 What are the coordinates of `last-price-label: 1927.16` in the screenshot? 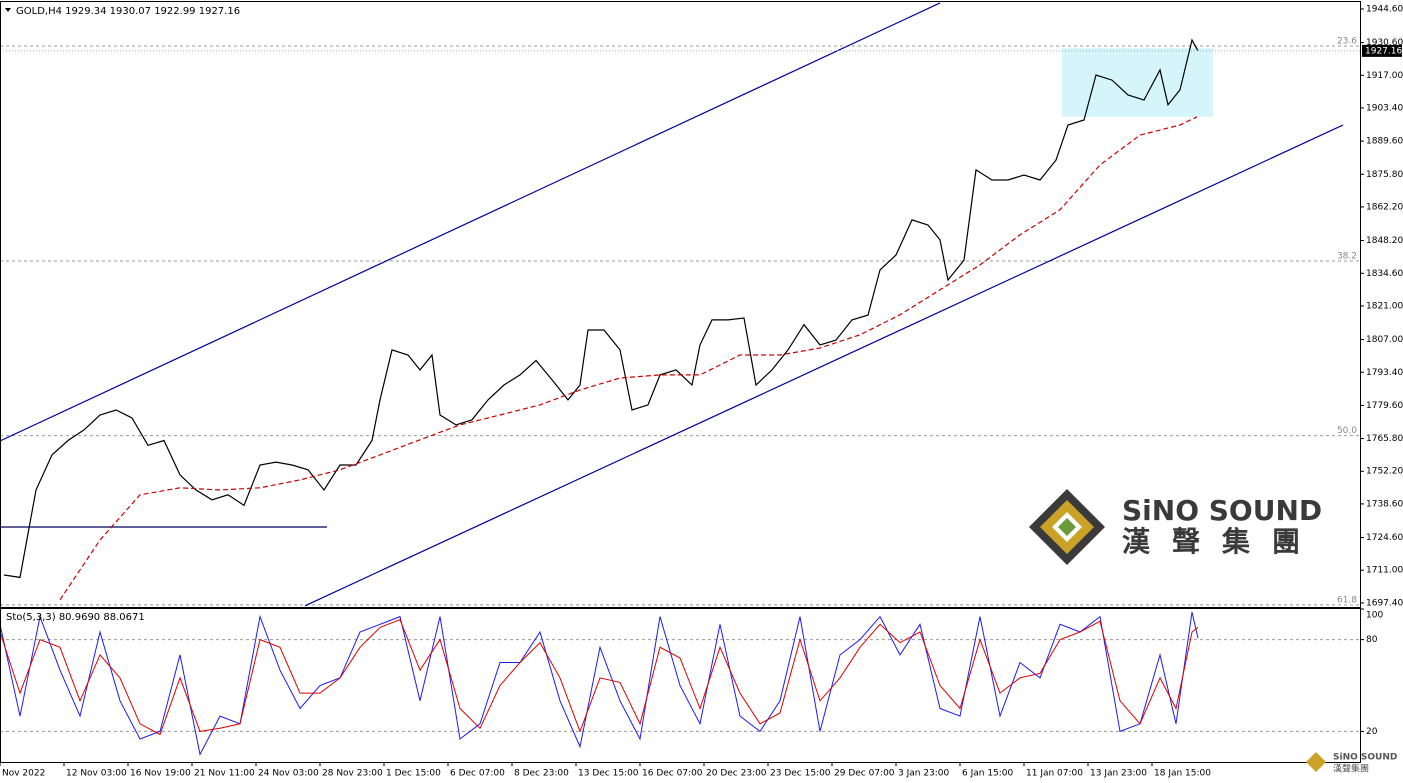 It's located at (1383, 51).